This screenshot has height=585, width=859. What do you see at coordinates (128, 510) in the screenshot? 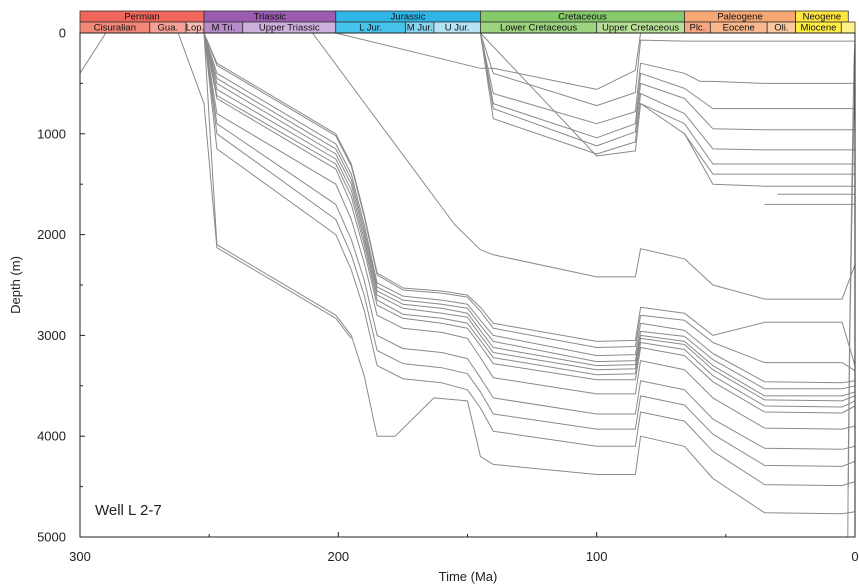
I see `well-label: Well L 2-7` at bounding box center [128, 510].